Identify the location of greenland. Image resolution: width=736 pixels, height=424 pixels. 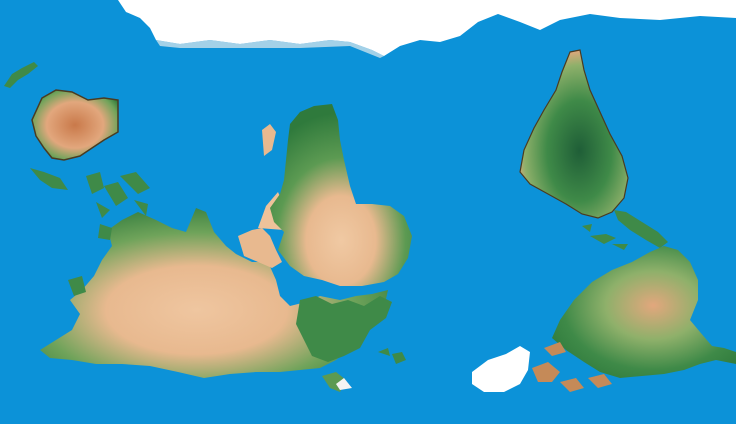
(501, 369).